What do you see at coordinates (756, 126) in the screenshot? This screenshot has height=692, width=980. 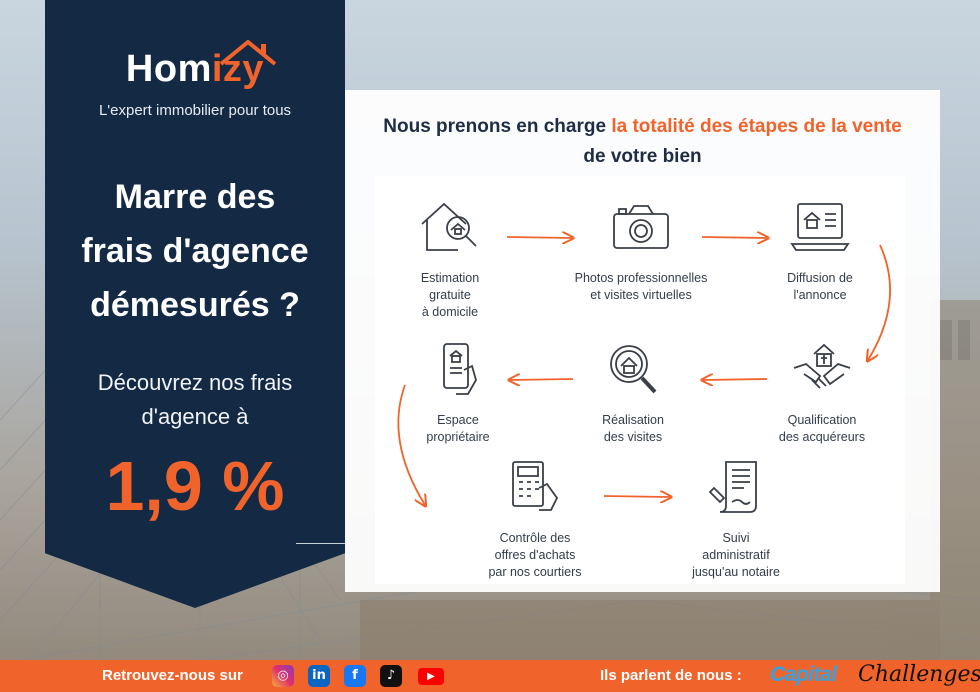 I see `heading-accent: la totalité des étapes de la vente` at bounding box center [756, 126].